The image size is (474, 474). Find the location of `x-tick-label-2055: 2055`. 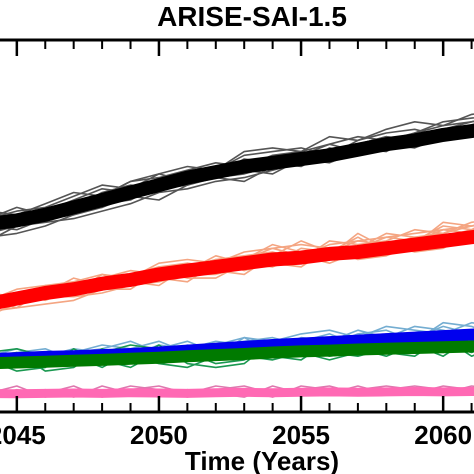

x-tick-label-2055: 2055 is located at coordinates (301, 435).